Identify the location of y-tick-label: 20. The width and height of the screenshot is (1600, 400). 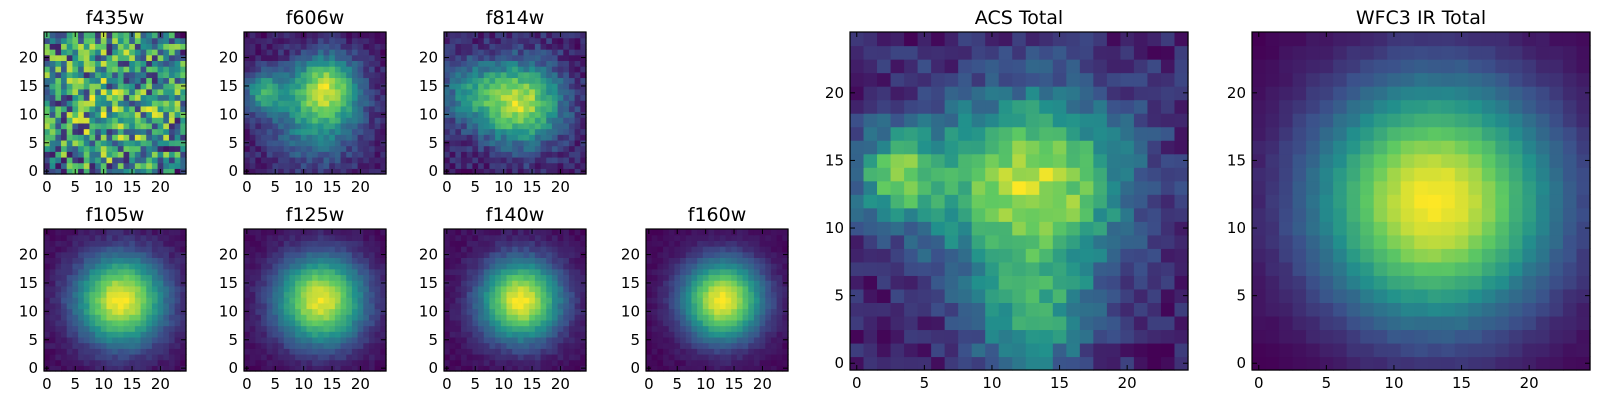
(228, 255).